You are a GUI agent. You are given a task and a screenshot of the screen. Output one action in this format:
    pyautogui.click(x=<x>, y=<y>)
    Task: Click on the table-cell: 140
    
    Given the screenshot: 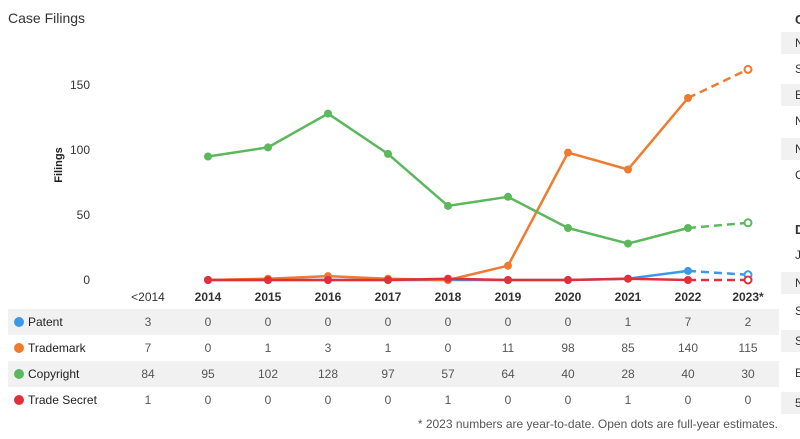 What is the action you would take?
    pyautogui.click(x=688, y=348)
    